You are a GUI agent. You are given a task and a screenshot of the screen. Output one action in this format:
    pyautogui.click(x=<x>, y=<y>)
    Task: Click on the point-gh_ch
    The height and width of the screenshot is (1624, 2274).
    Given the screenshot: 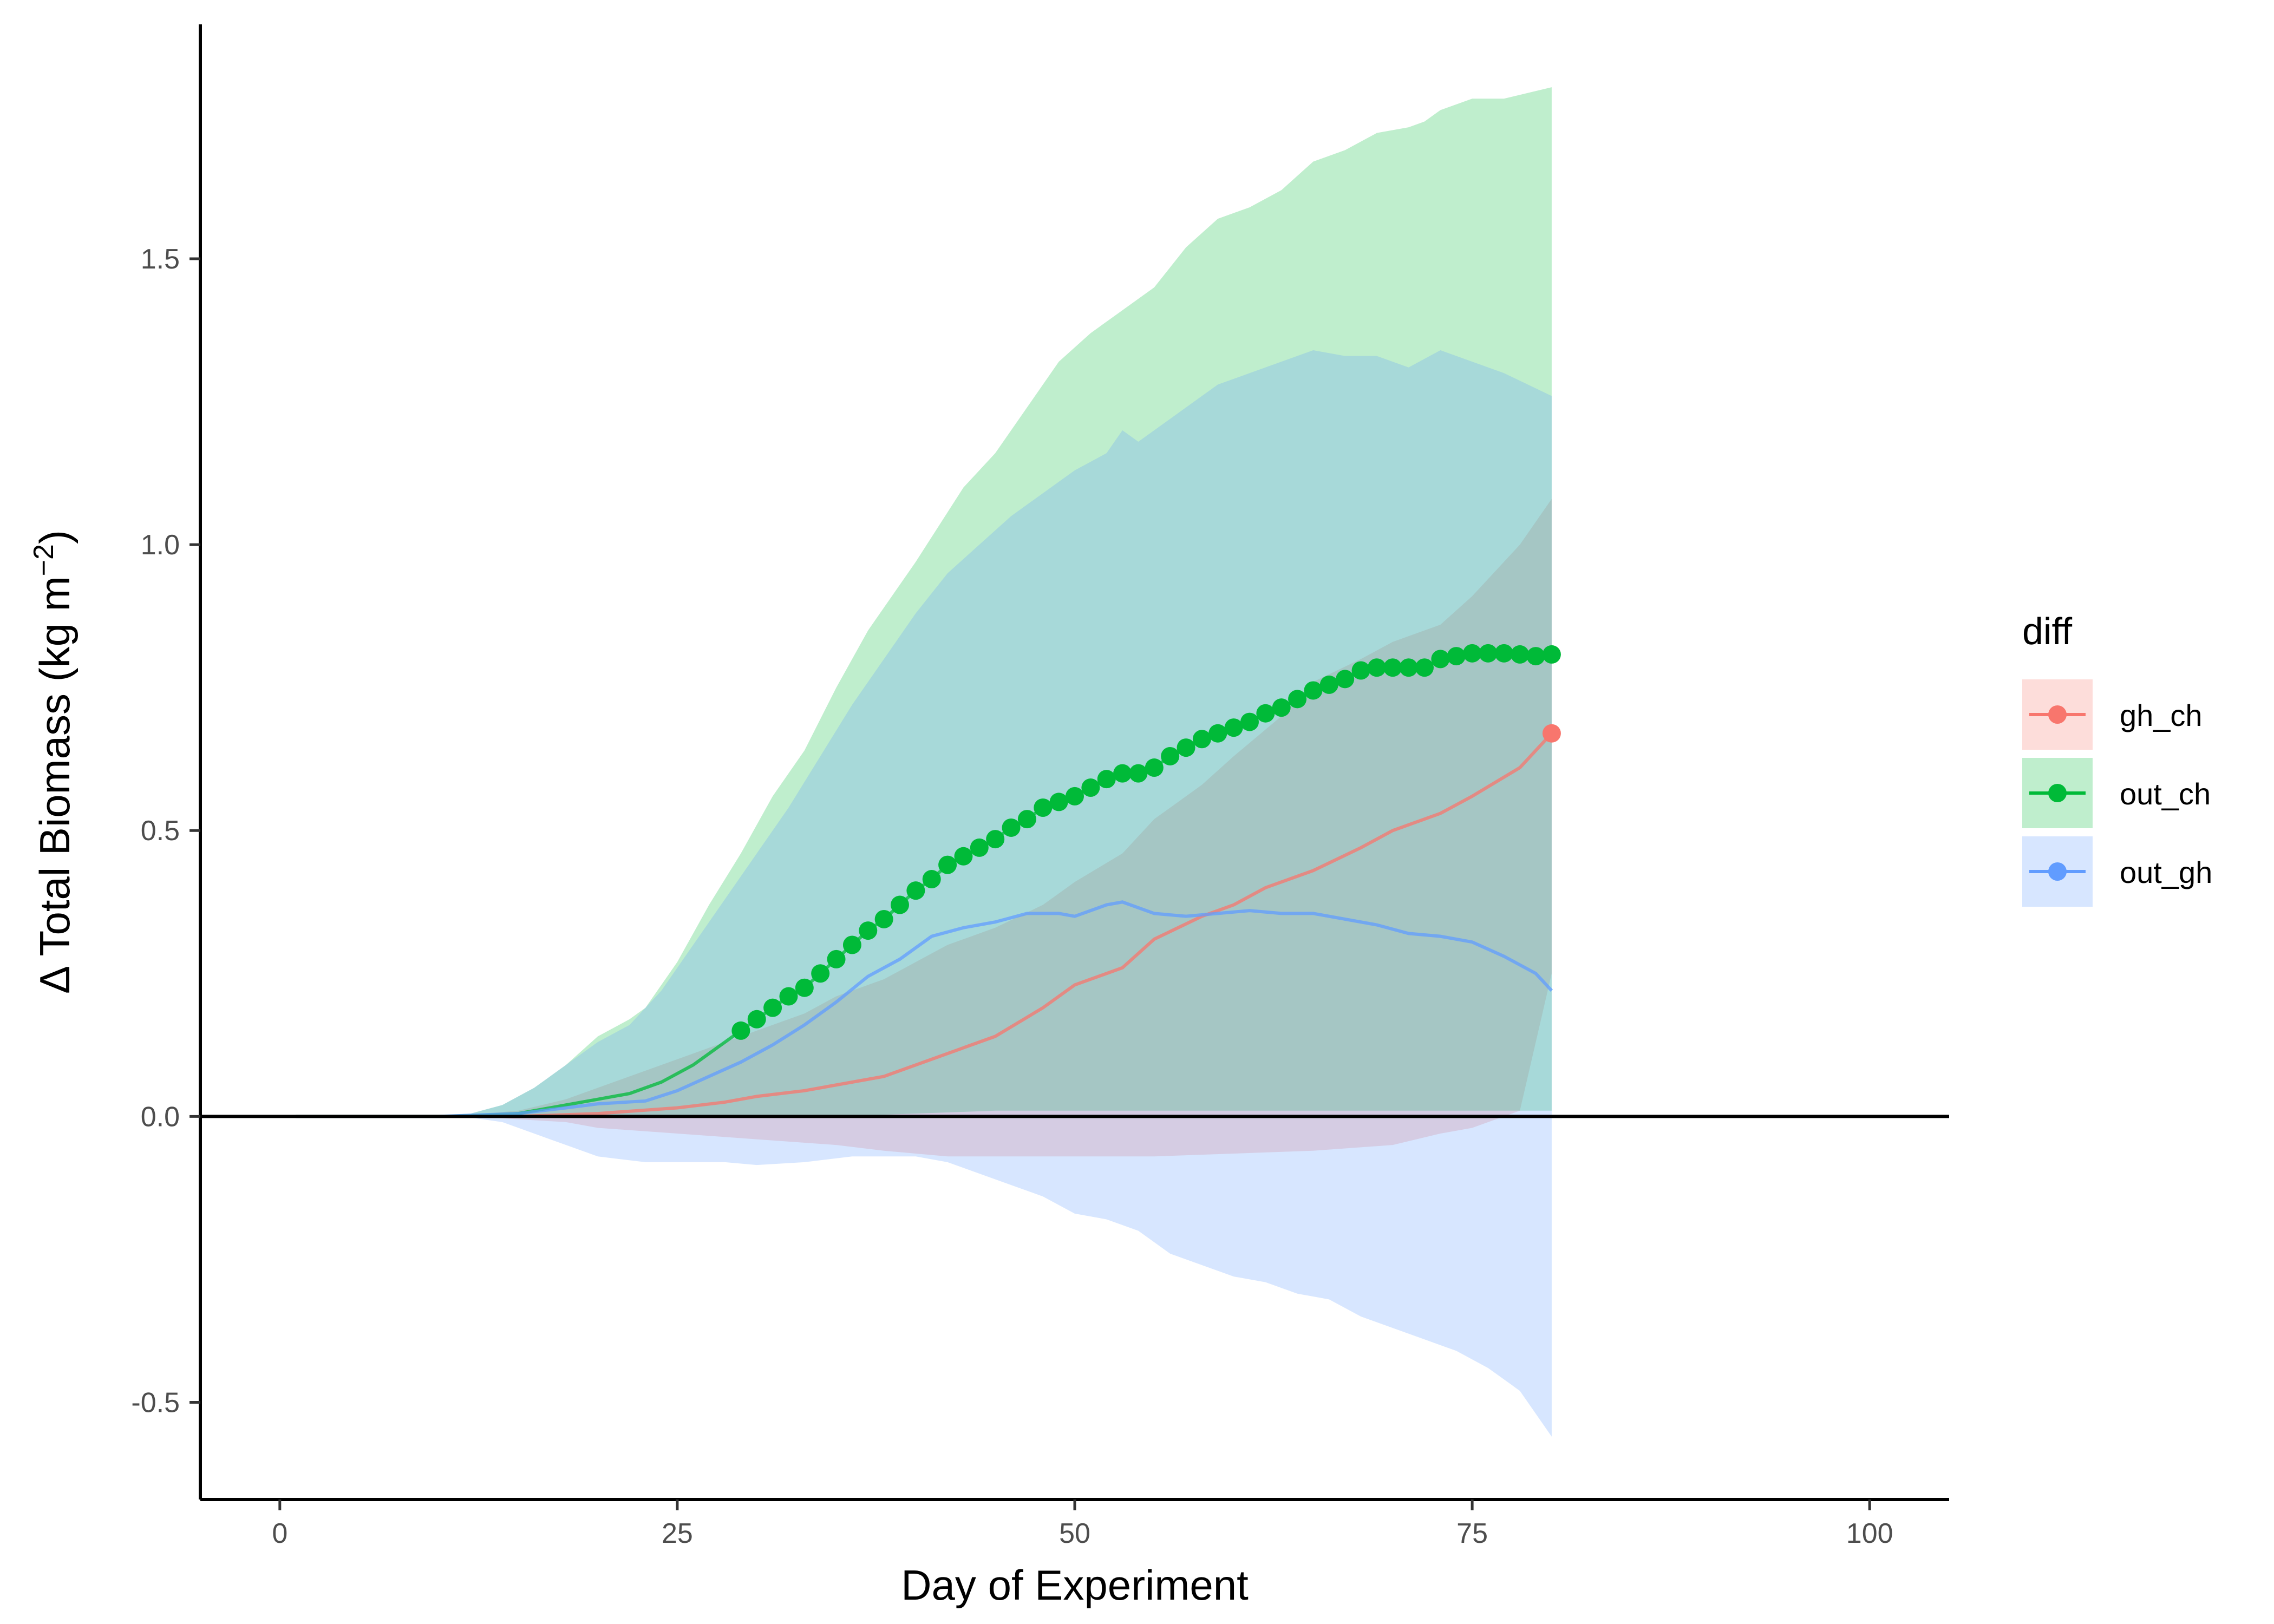 What is the action you would take?
    pyautogui.click(x=1552, y=733)
    